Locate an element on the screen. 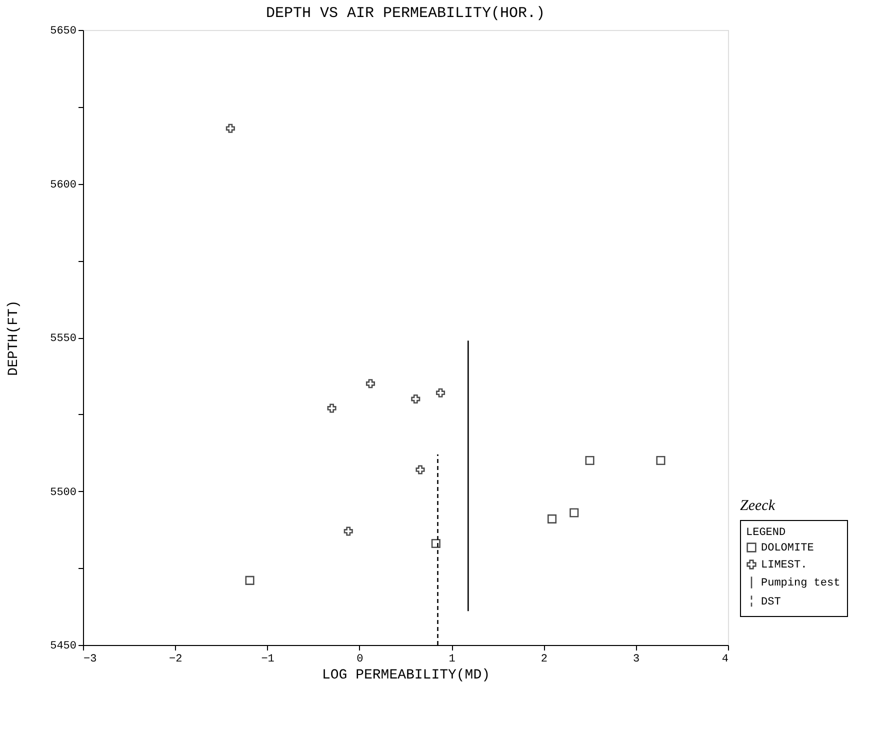 The height and width of the screenshot is (741, 890). x-tick-label: −3 is located at coordinates (90, 660).